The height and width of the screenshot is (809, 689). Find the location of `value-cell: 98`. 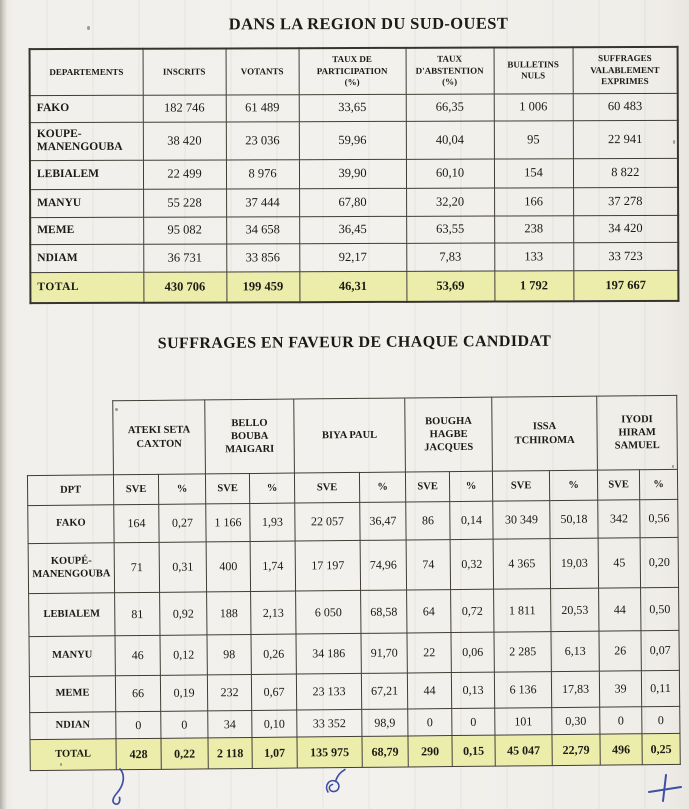

value-cell: 98 is located at coordinates (229, 654).